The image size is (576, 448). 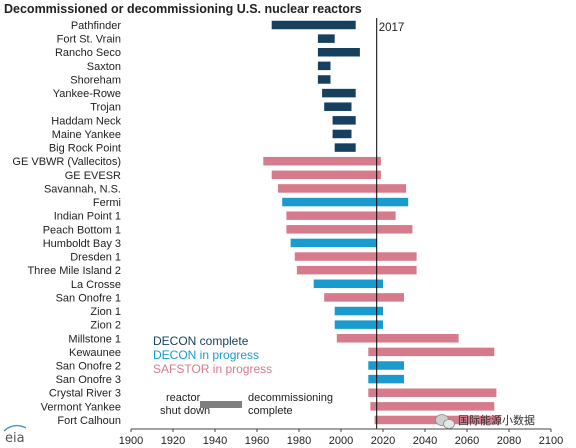 What do you see at coordinates (257, 441) in the screenshot?
I see `x-tick-label-1960: 1960` at bounding box center [257, 441].